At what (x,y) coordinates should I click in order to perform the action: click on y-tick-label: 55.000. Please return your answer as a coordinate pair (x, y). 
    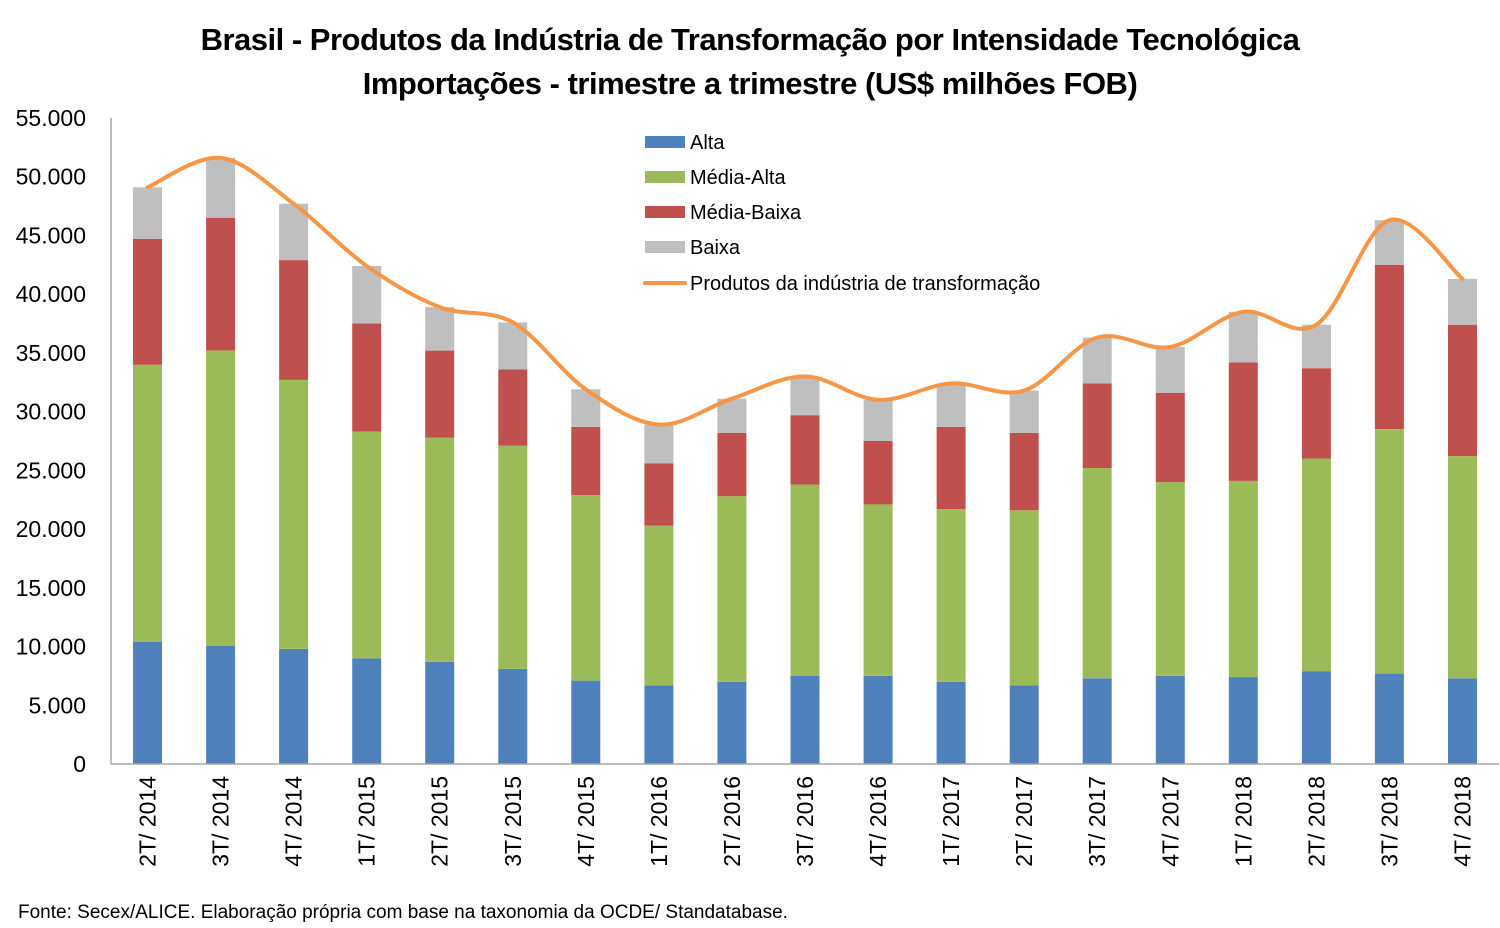
    Looking at the image, I should click on (51, 118).